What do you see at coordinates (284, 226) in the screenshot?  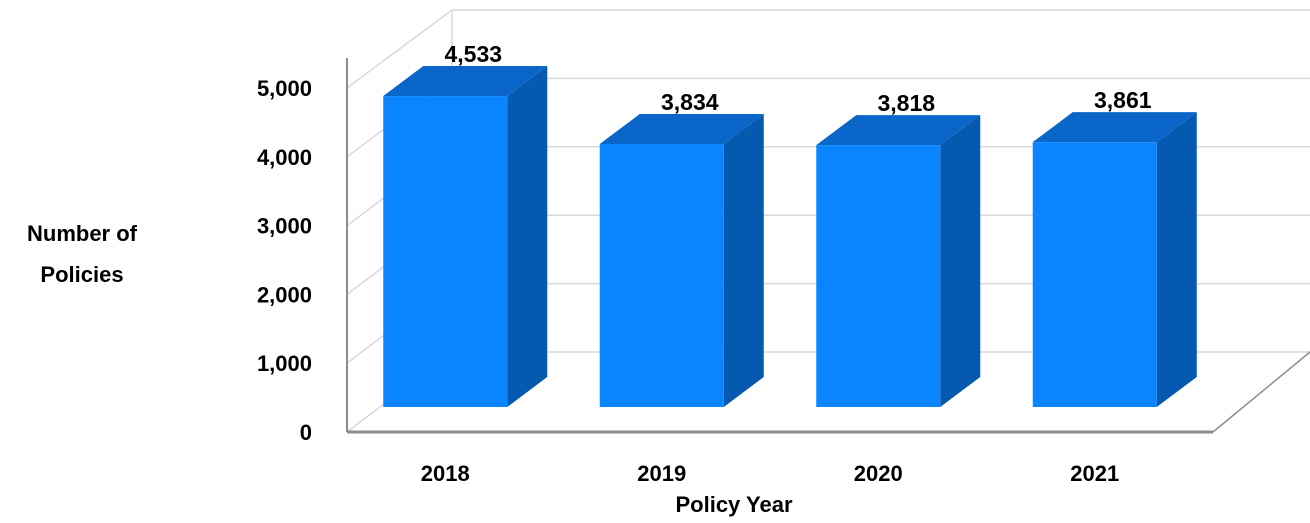 I see `y-tick-label-3: 3,000` at bounding box center [284, 226].